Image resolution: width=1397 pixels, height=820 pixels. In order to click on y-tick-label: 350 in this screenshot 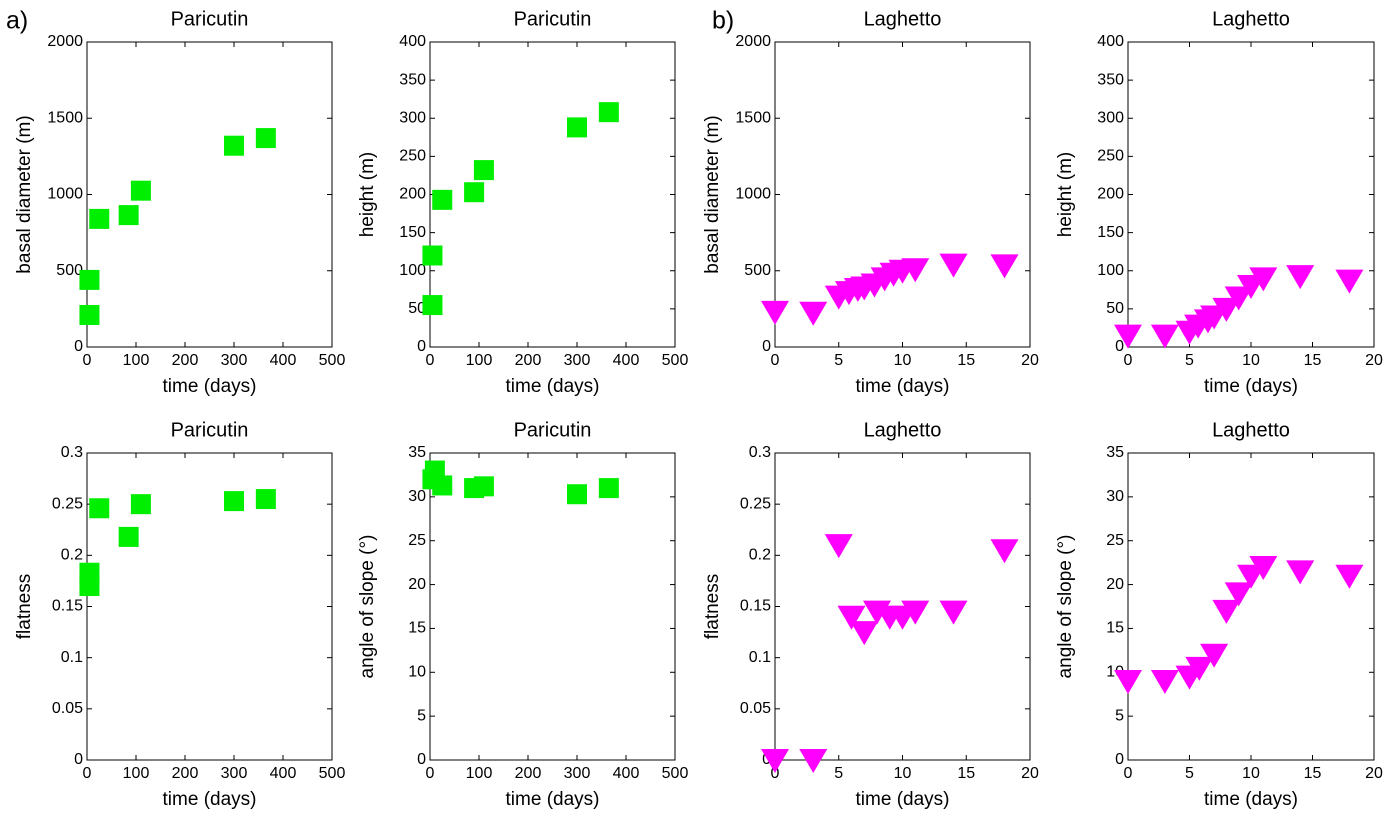, I will do `click(1110, 79)`.